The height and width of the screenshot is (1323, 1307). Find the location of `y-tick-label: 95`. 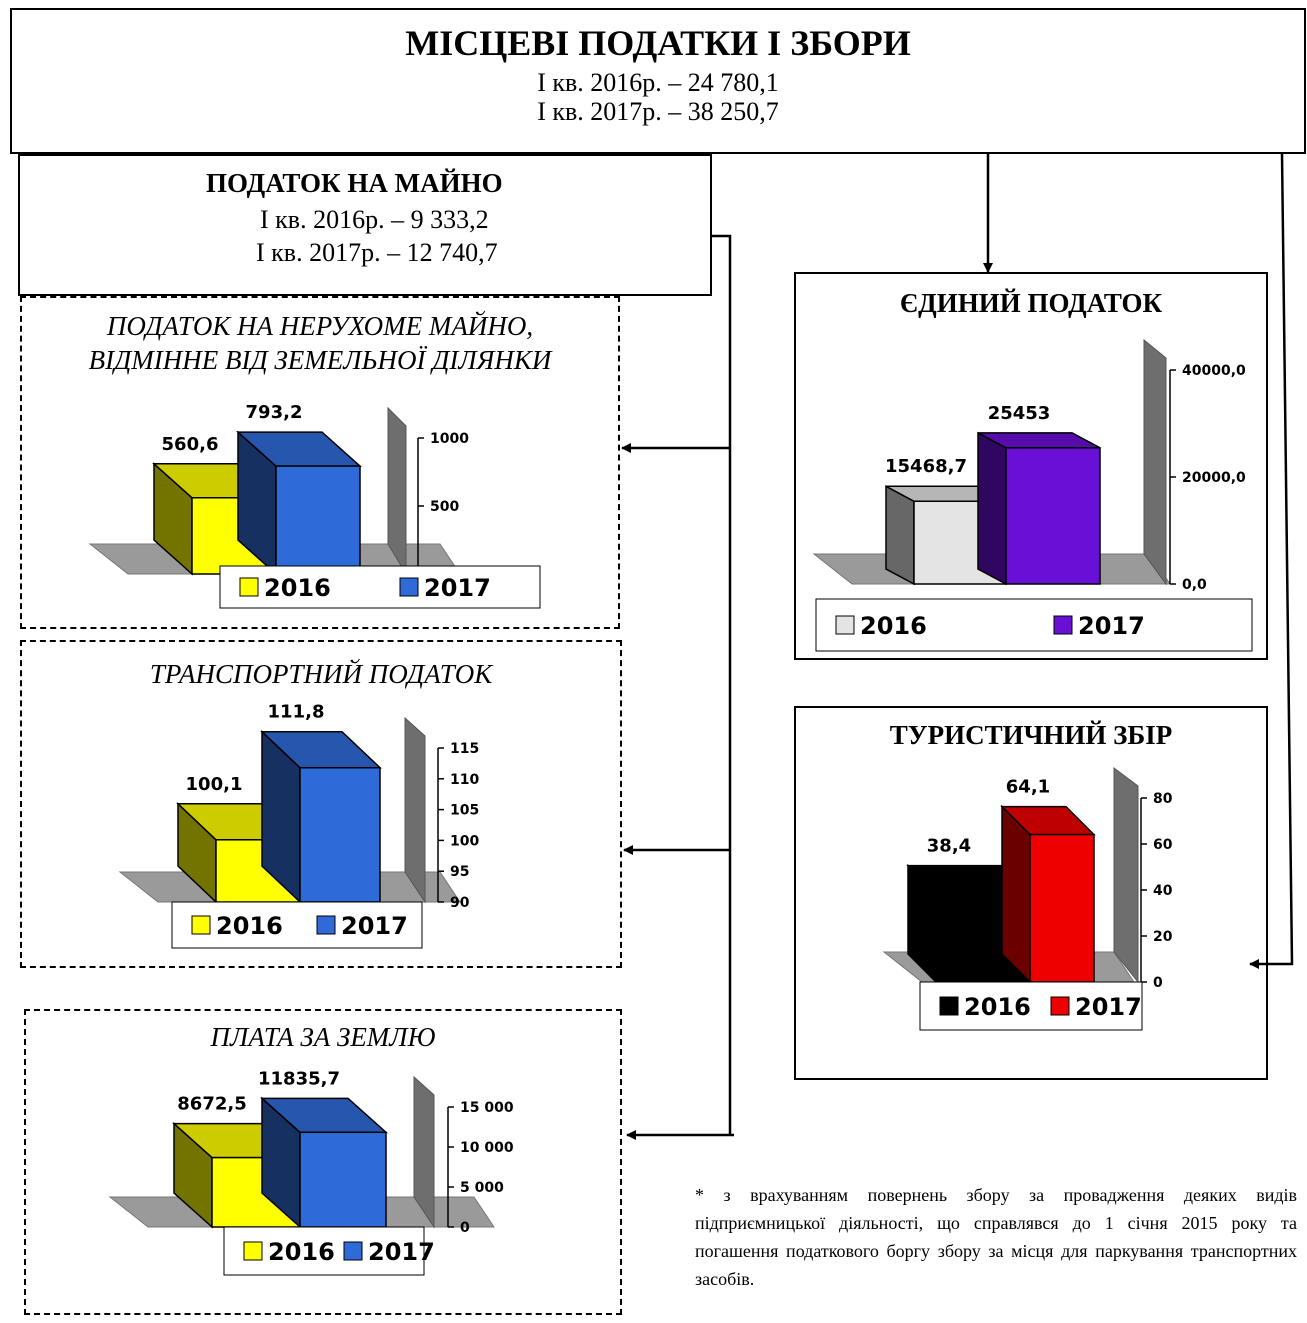

y-tick-label: 95 is located at coordinates (459, 872).